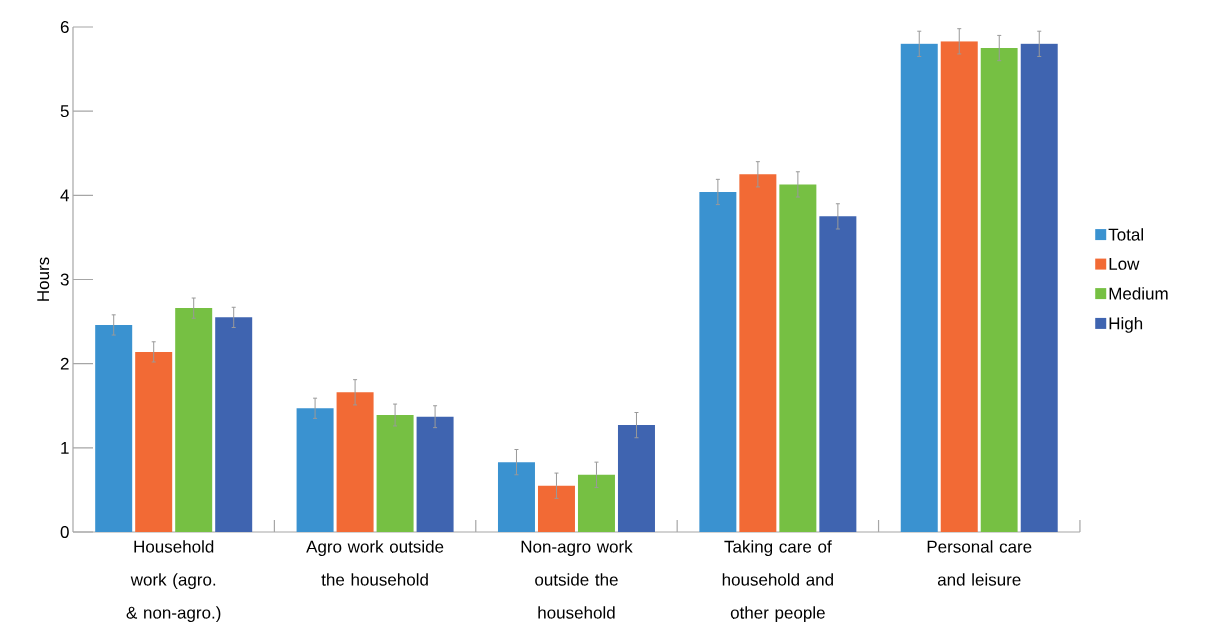  I want to click on legend-label: Medium, so click(1138, 293).